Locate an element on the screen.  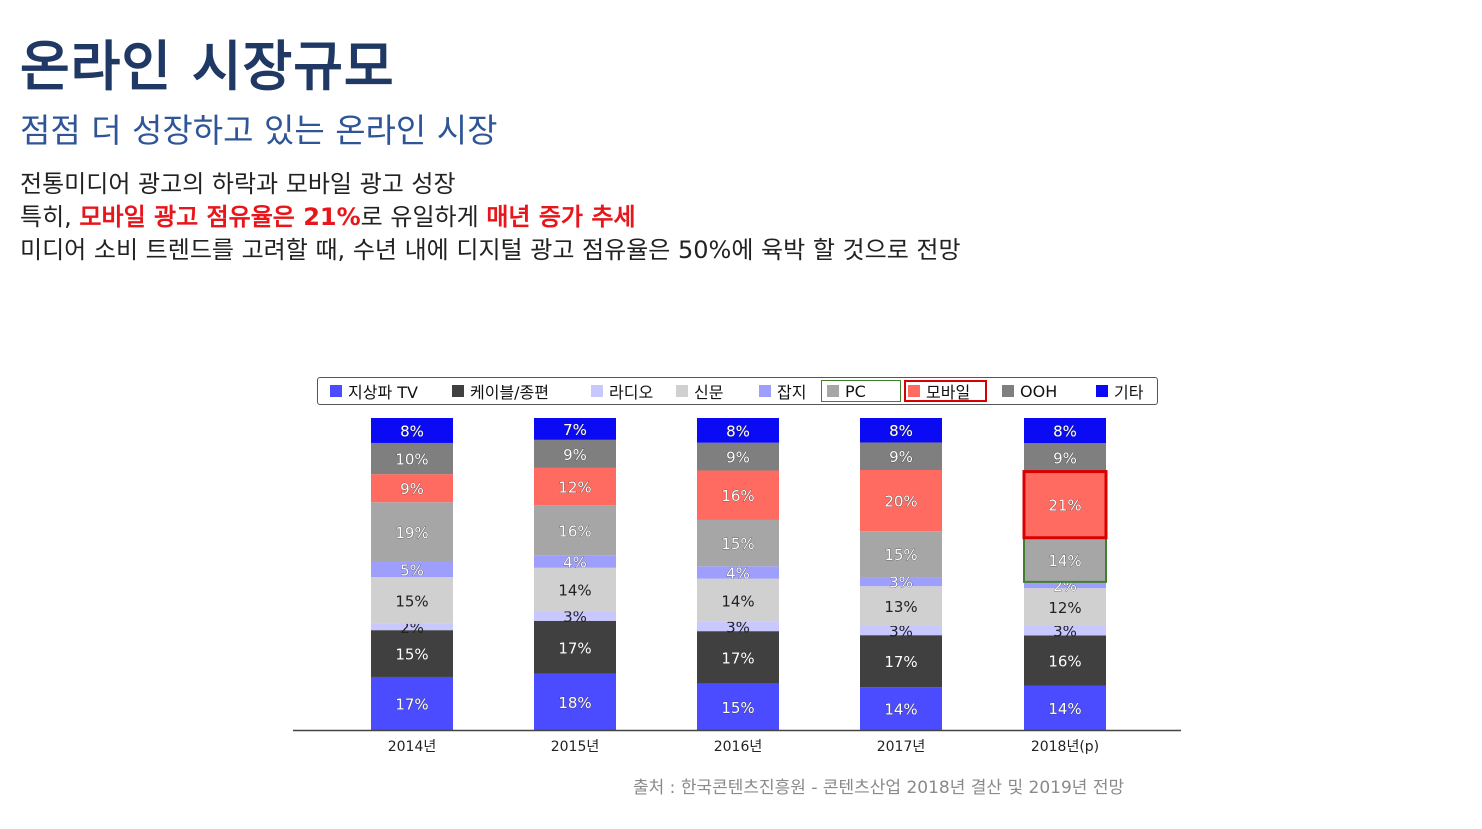
legend-label: 라디오 is located at coordinates (631, 392).